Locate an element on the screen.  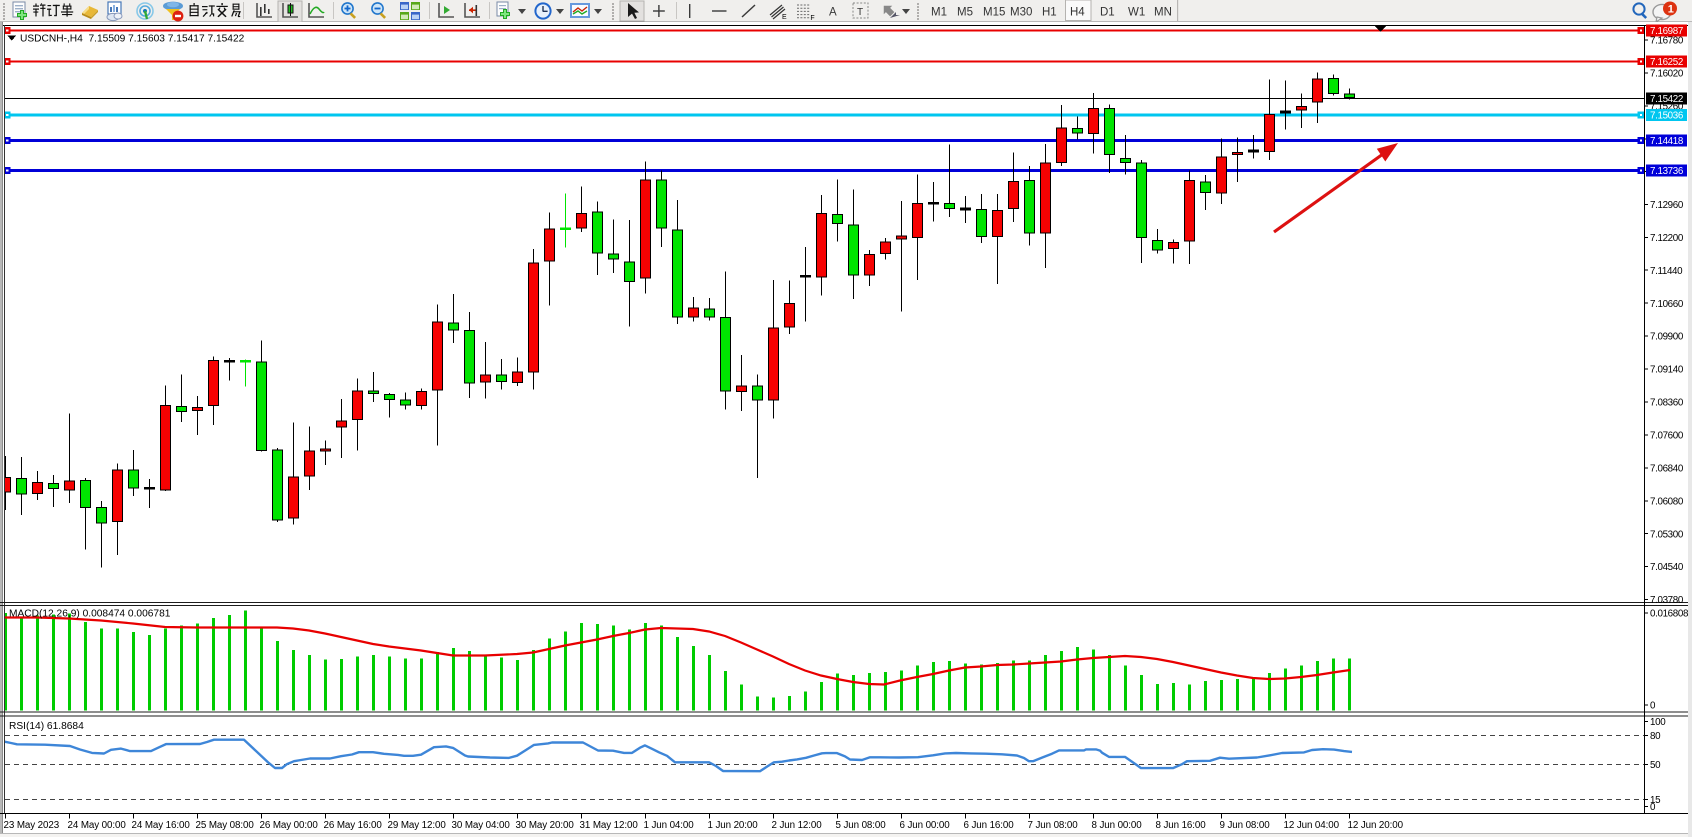
svg-text: 1 Jun 20:00 is located at coordinates (733, 825).